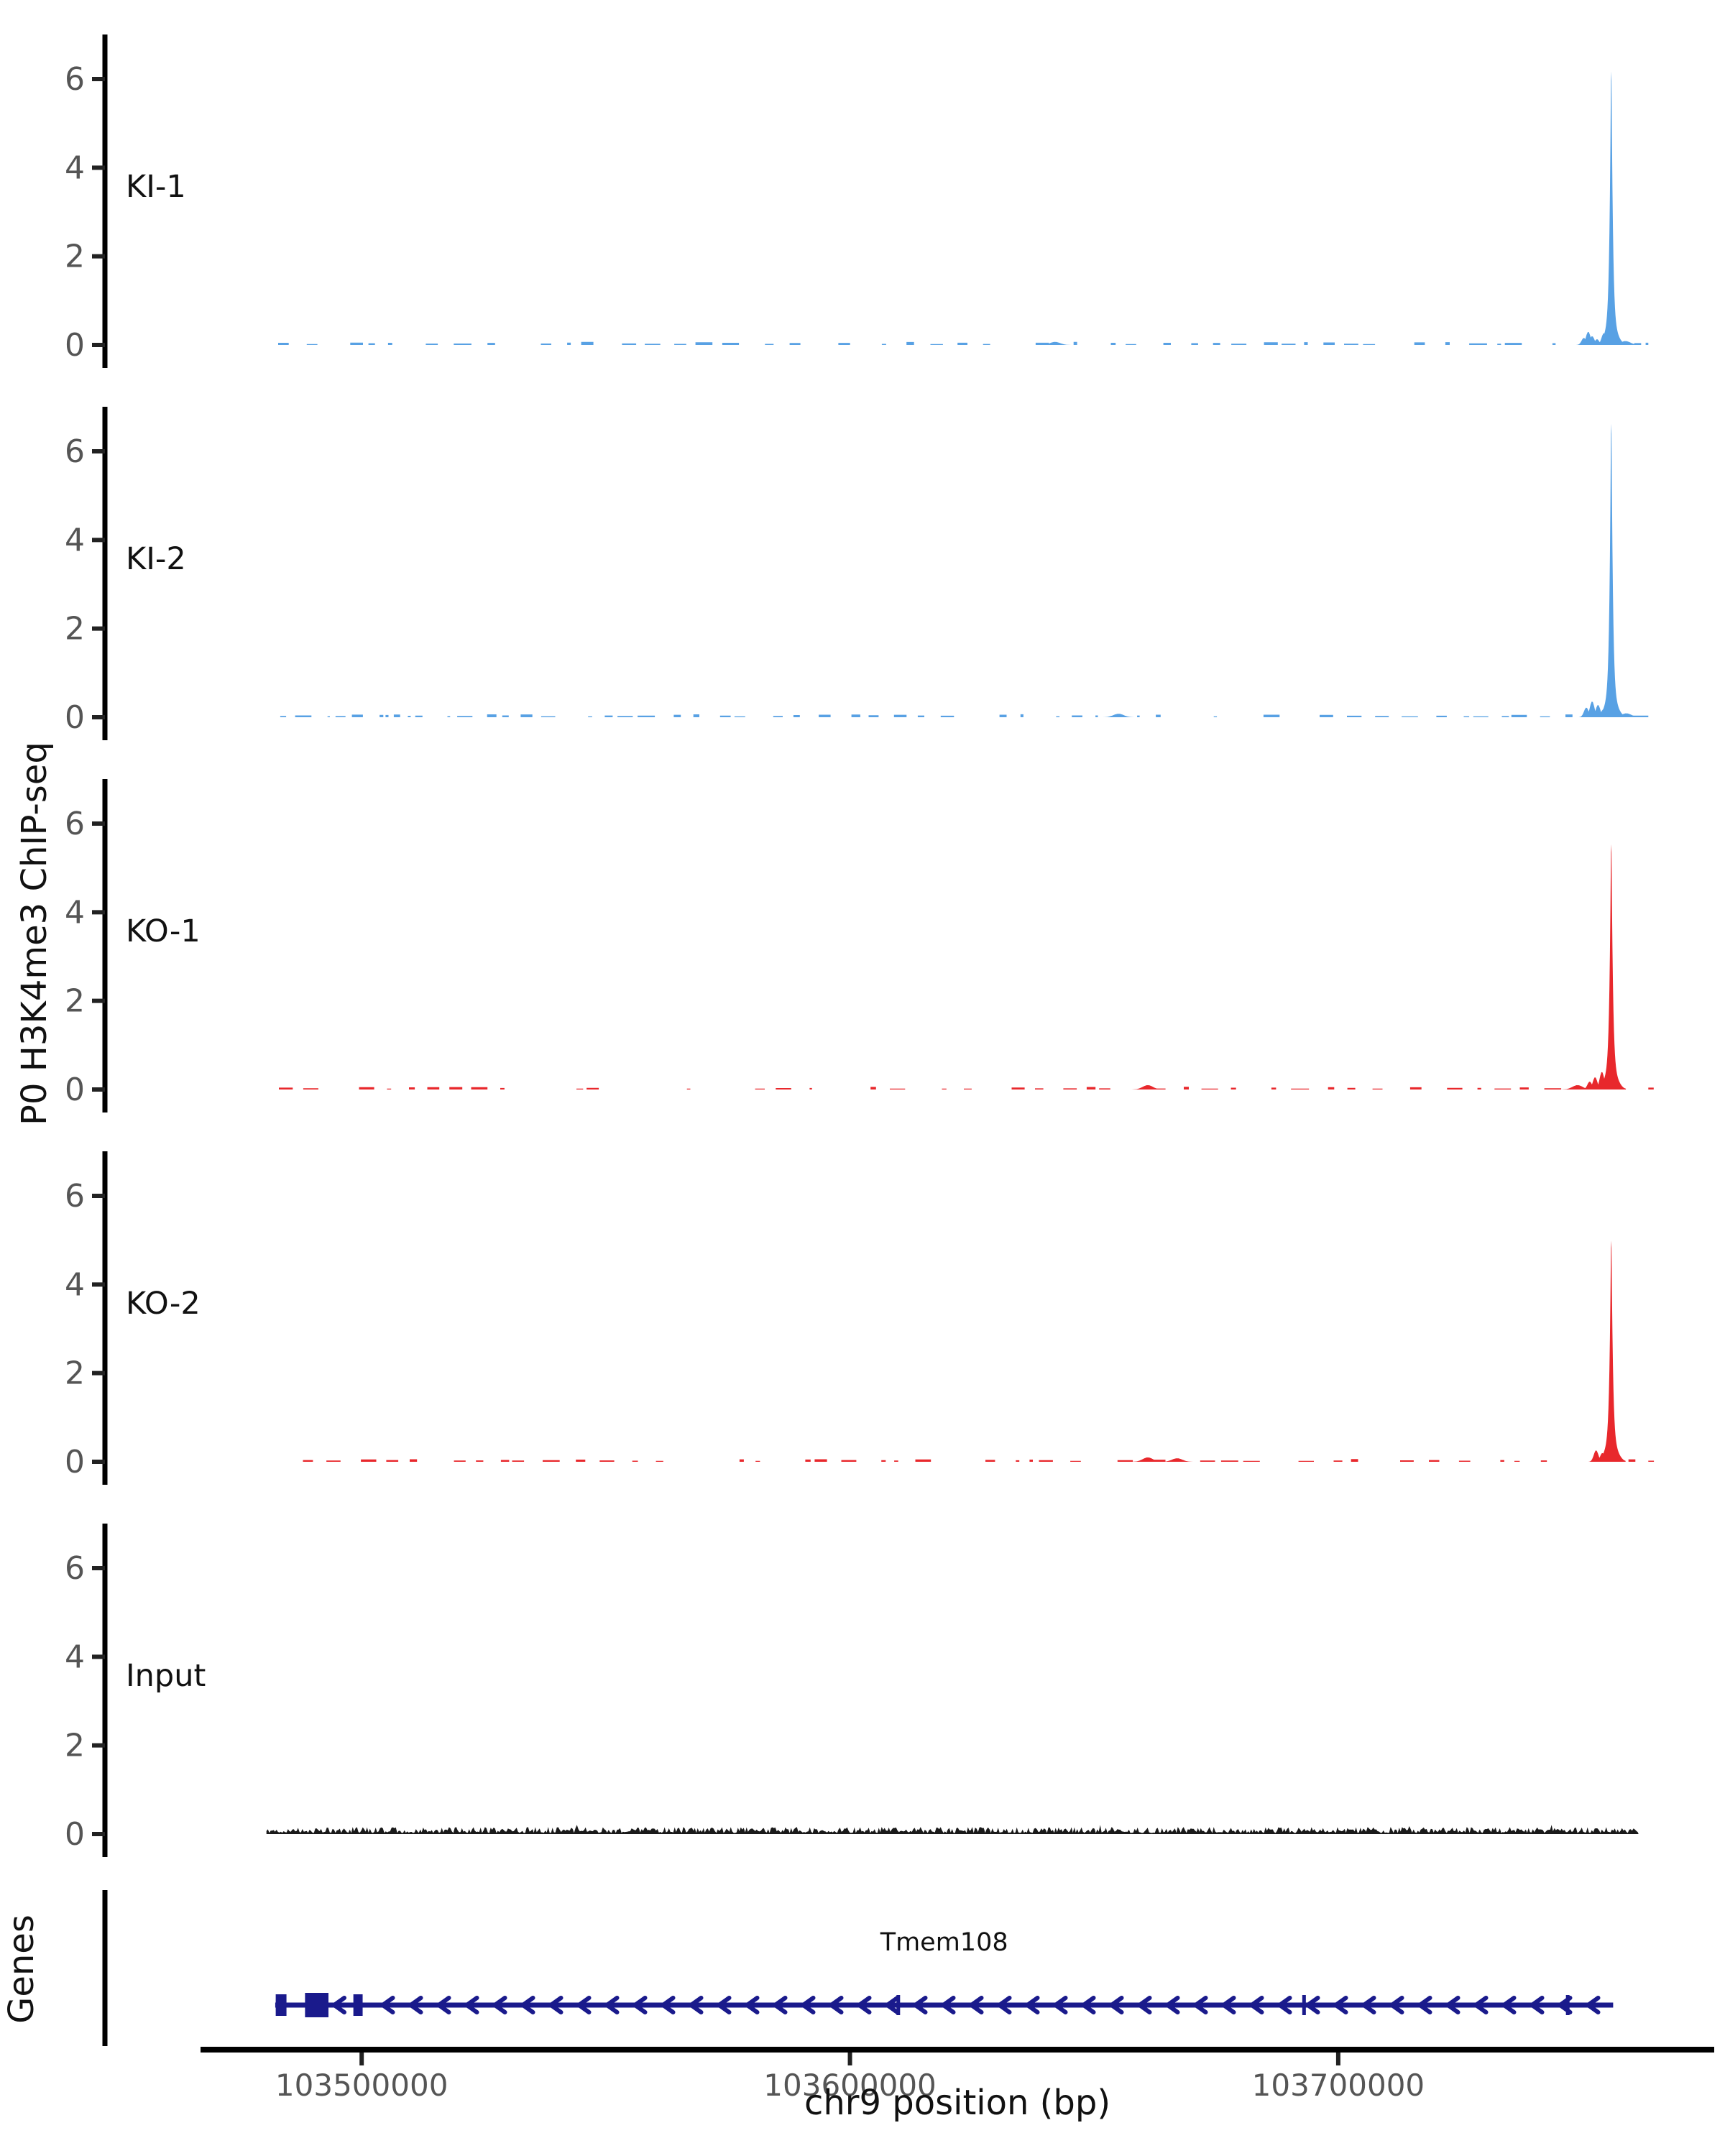 The image size is (1725, 2156). Describe the element at coordinates (156, 187) in the screenshot. I see `track-label: KI-1` at that location.